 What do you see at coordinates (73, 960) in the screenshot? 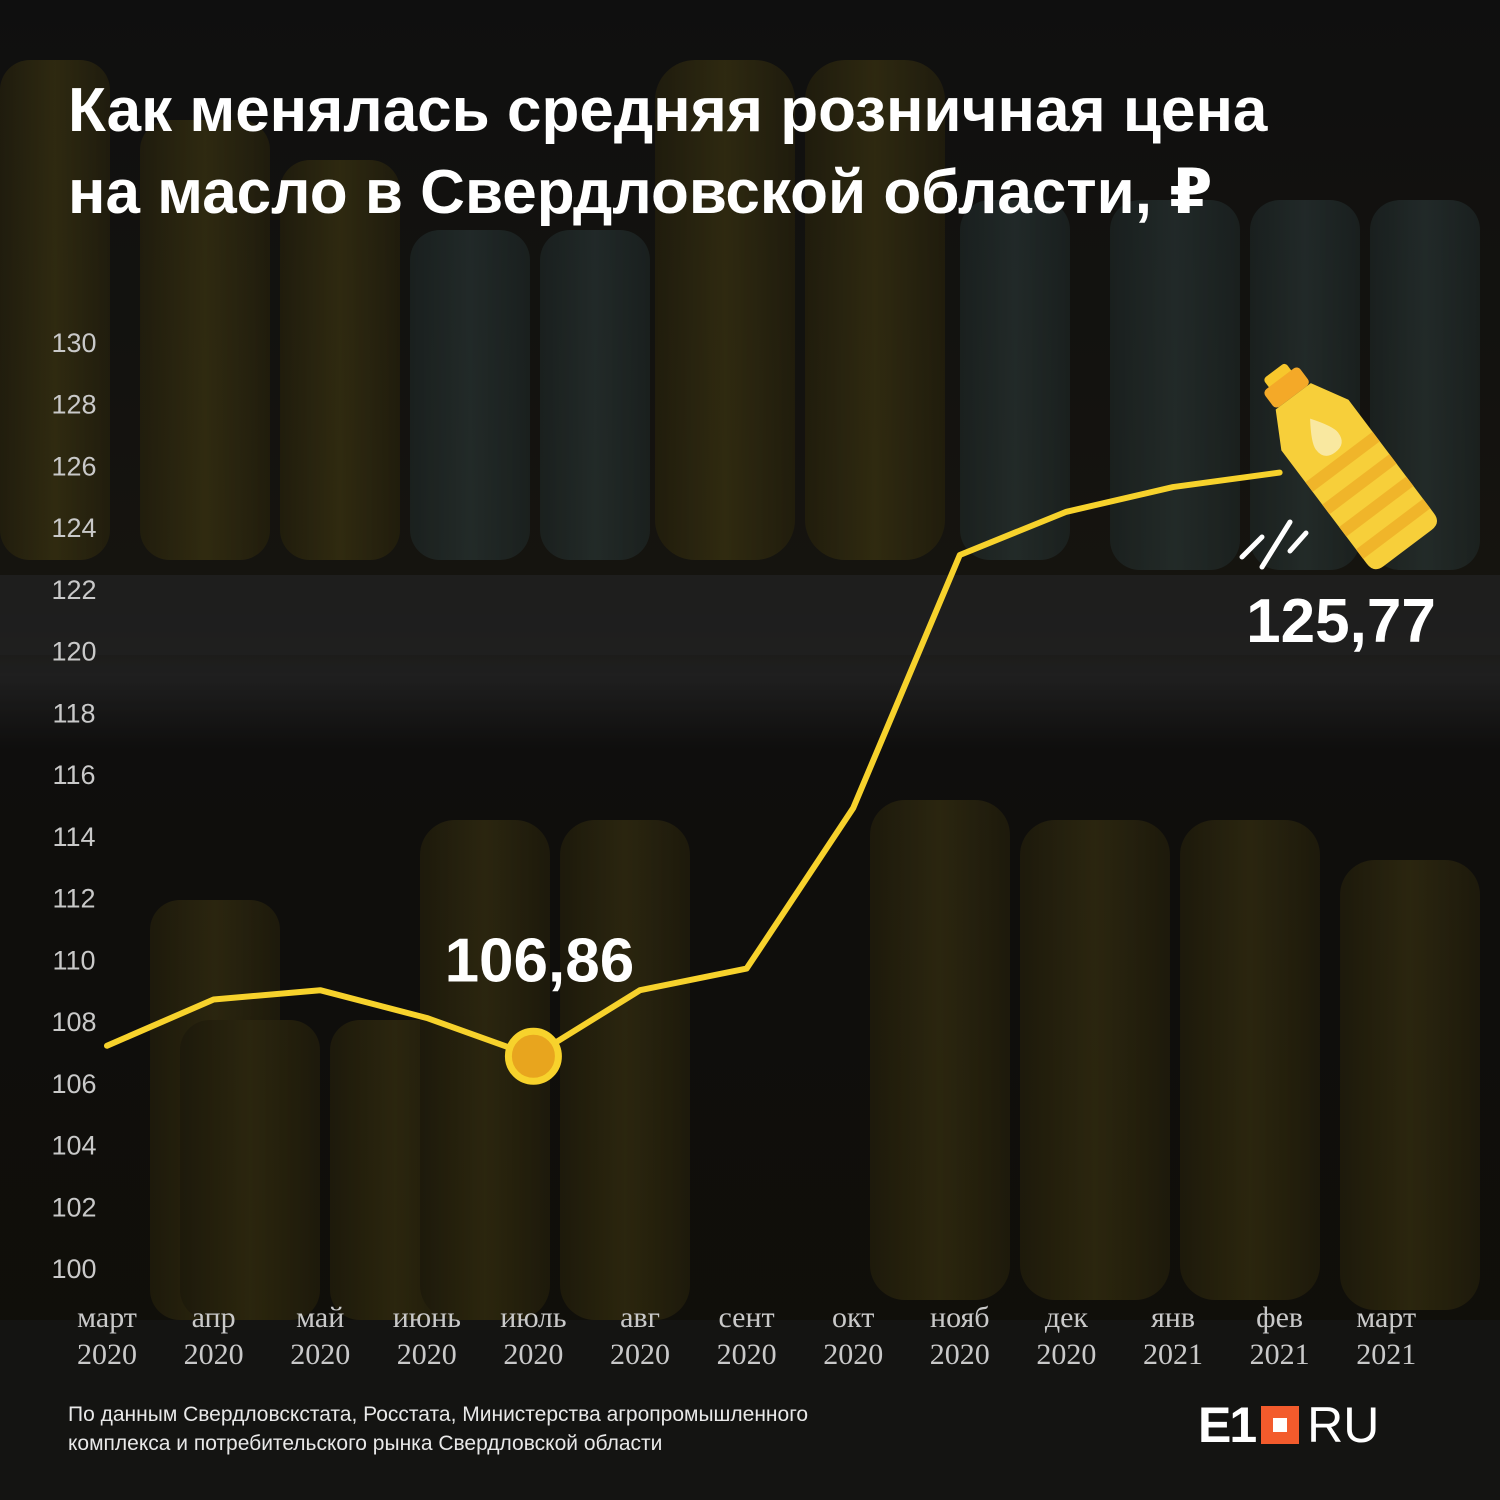
I see `y-tick-label: 110` at bounding box center [73, 960].